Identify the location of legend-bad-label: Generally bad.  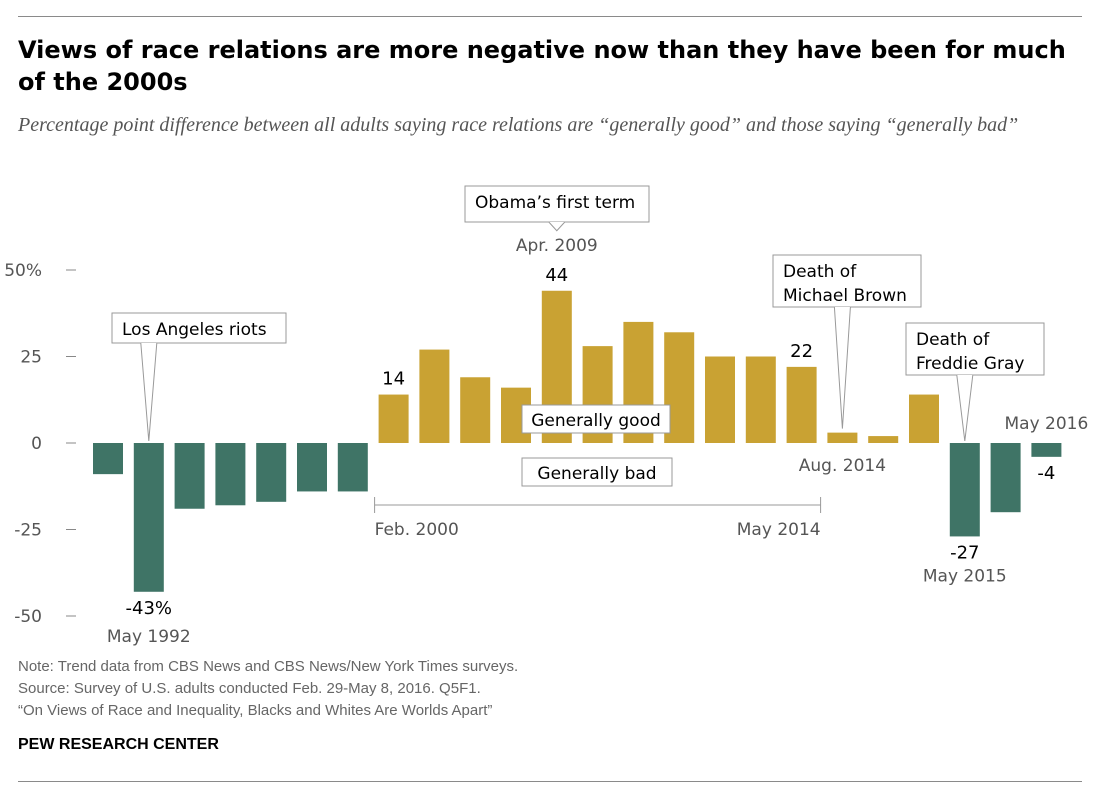
(596, 474).